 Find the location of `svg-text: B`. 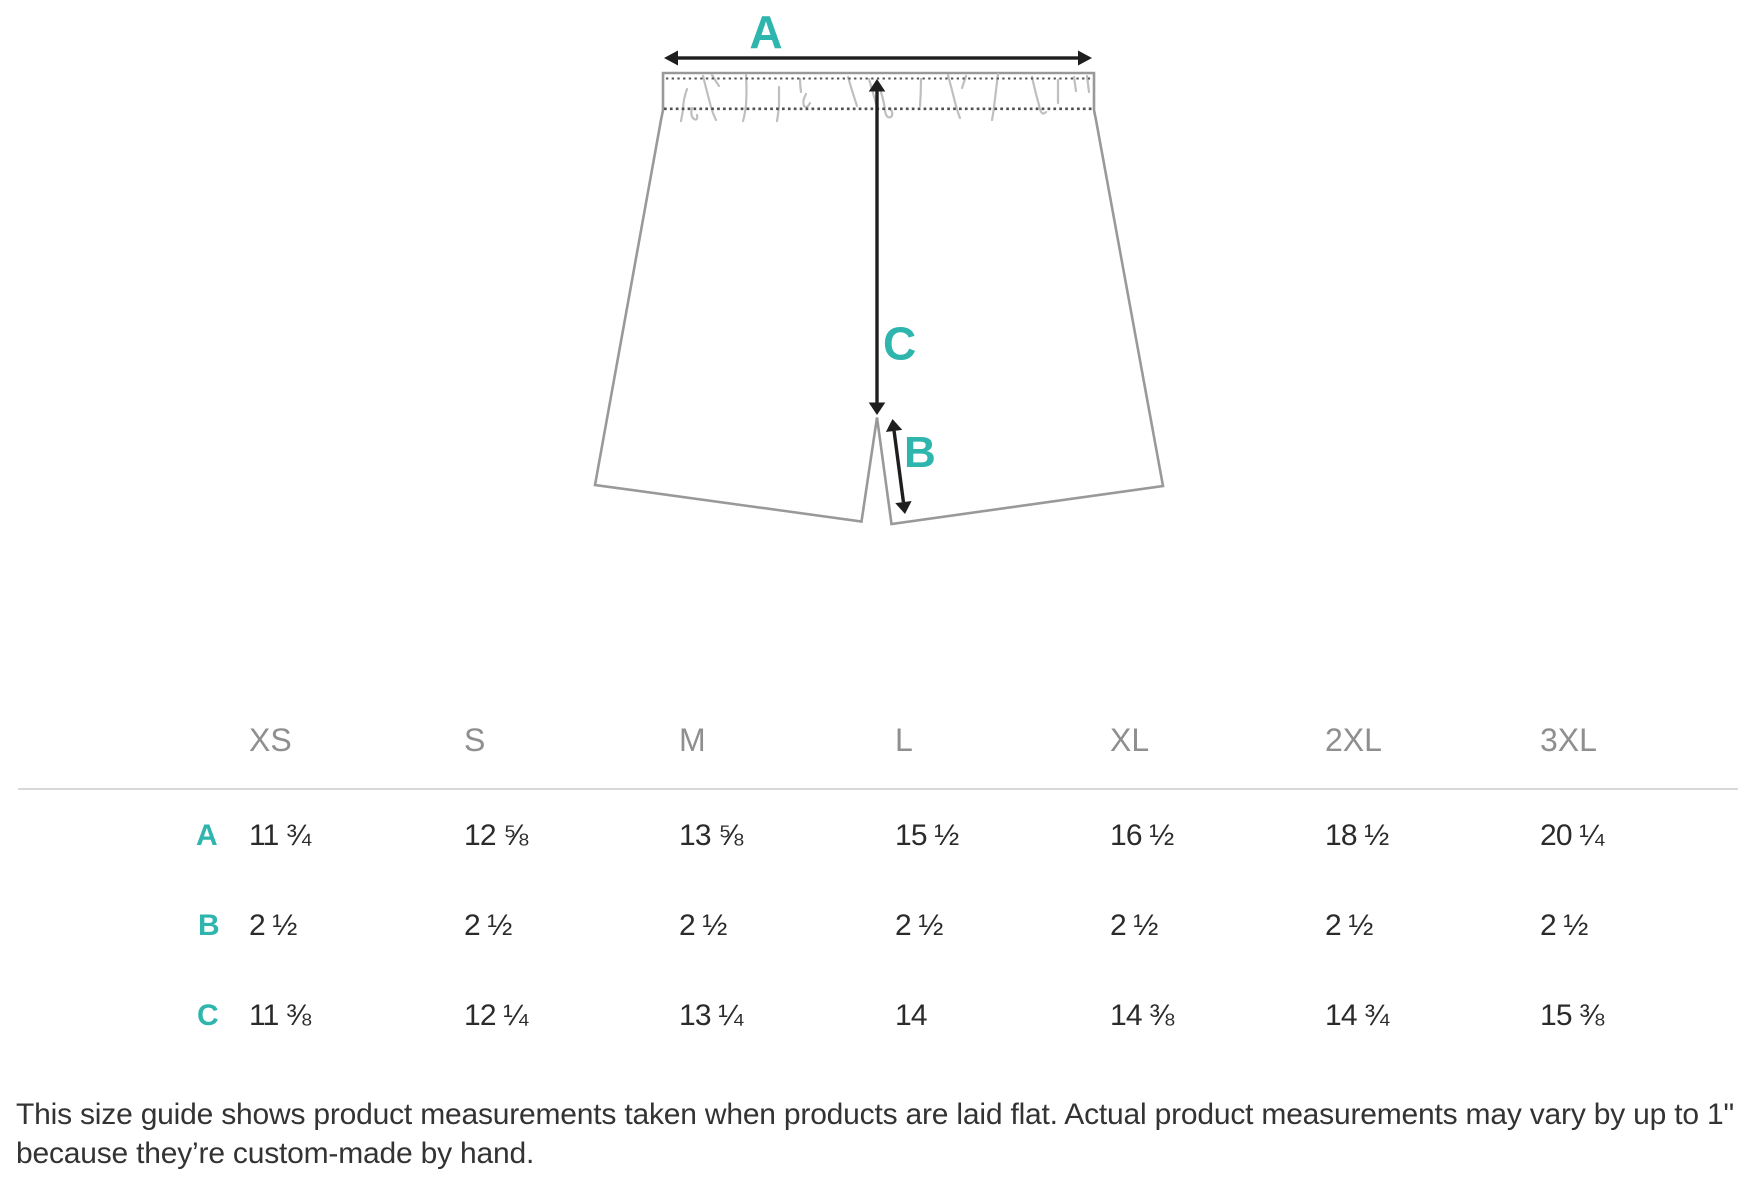

svg-text: B is located at coordinates (920, 452).